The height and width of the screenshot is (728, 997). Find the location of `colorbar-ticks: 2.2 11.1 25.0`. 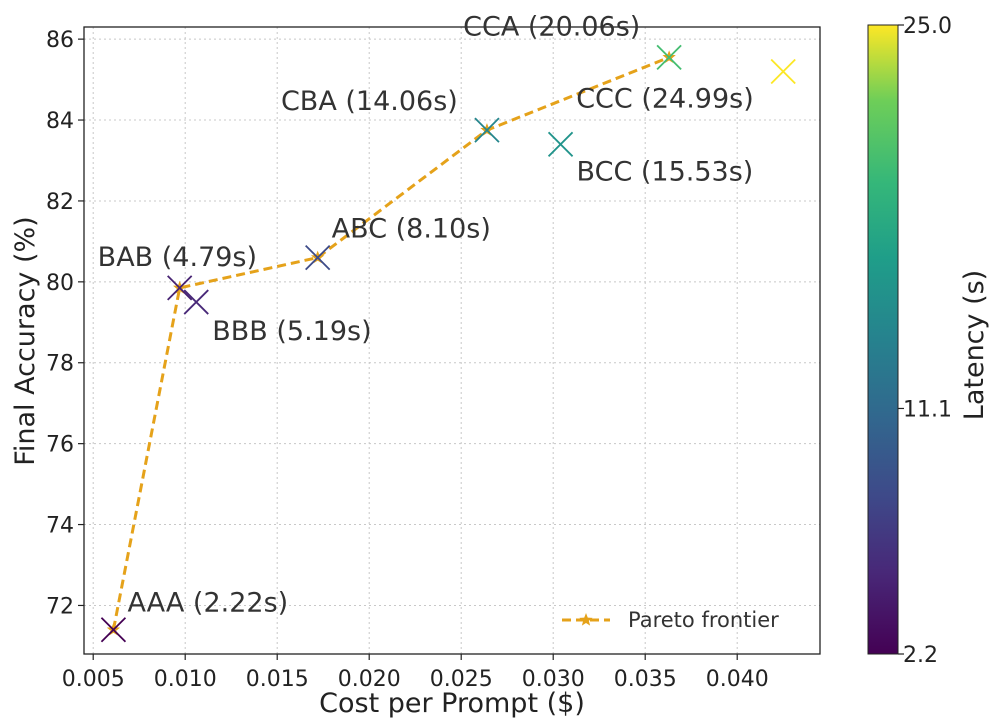

colorbar-ticks: 2.2 11.1 25.0 is located at coordinates (925, 341).